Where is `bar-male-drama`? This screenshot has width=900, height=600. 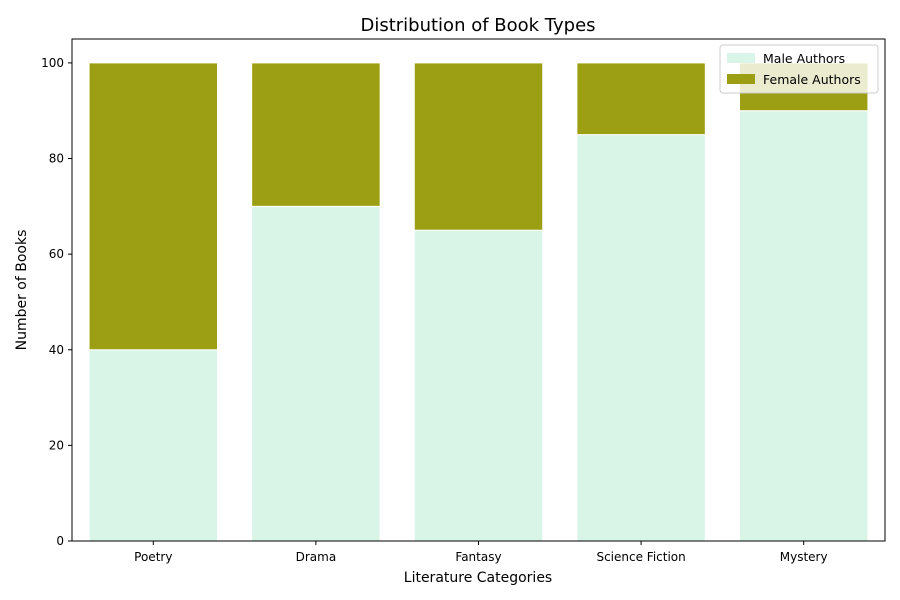
bar-male-drama is located at coordinates (316, 373).